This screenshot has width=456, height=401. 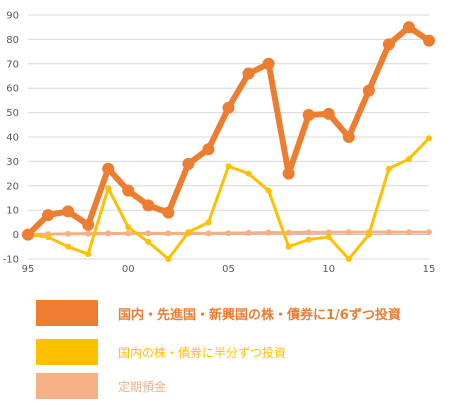 What do you see at coordinates (11, 260) in the screenshot?
I see `y-tick-label: -10` at bounding box center [11, 260].